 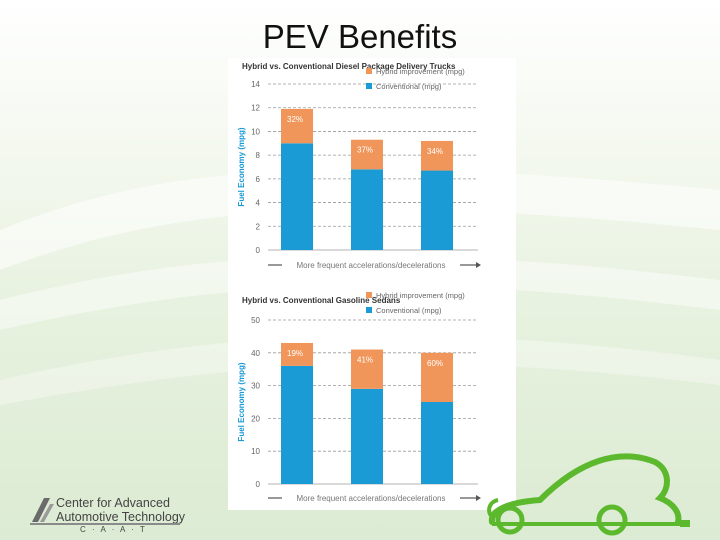 I want to click on logo-line1: Center for Advanced, so click(x=113, y=503).